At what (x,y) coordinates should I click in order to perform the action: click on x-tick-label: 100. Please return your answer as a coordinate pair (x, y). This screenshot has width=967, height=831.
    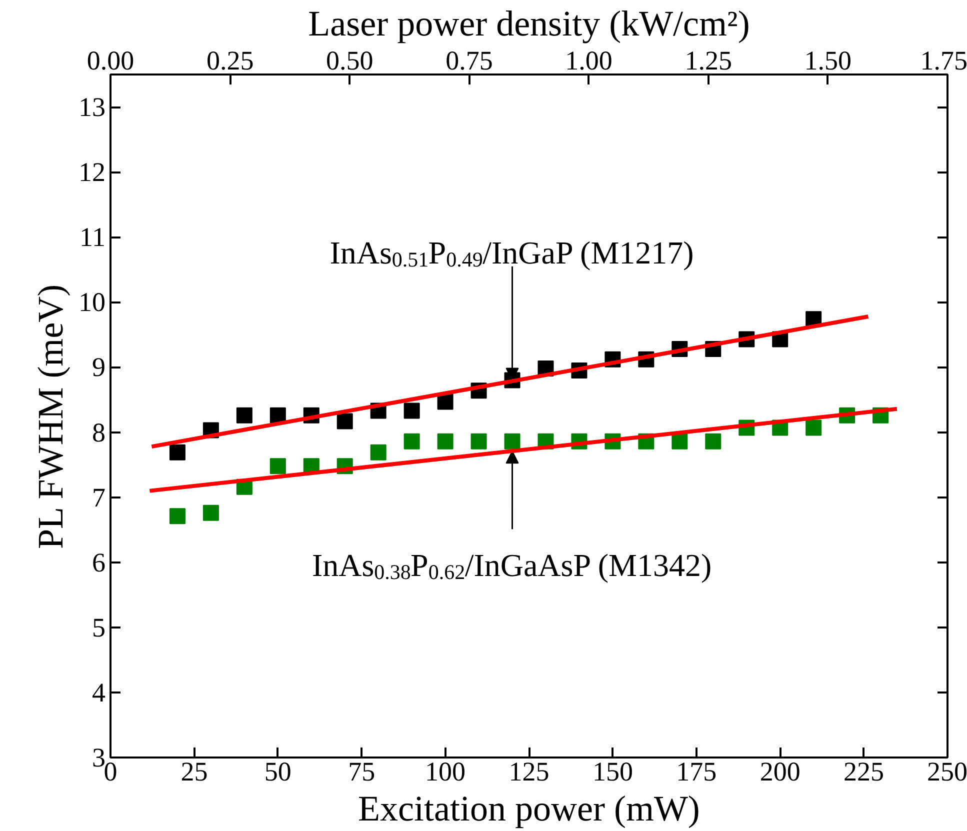
    Looking at the image, I should click on (445, 771).